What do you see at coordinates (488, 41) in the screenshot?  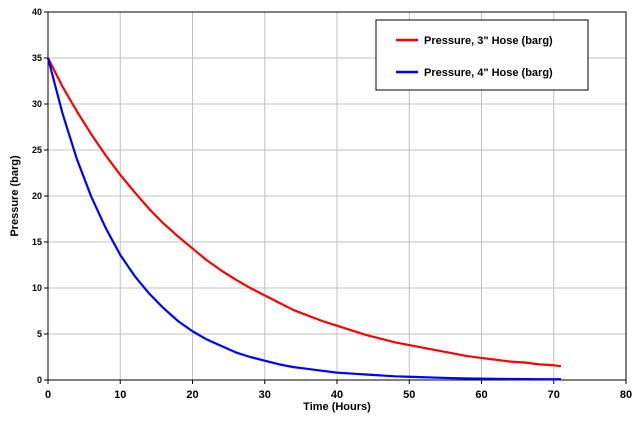 I see `legend-label-1: Pressure, 3" Hose (barg)` at bounding box center [488, 41].